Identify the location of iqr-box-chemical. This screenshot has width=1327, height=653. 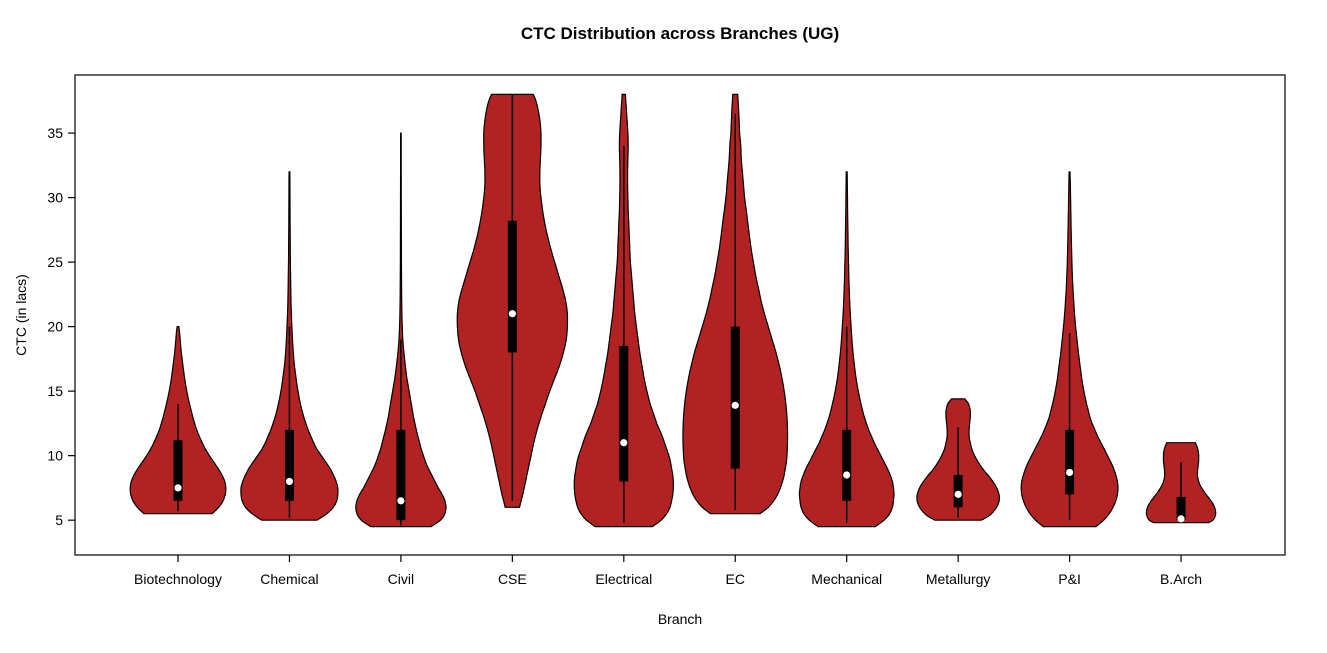
(289, 465).